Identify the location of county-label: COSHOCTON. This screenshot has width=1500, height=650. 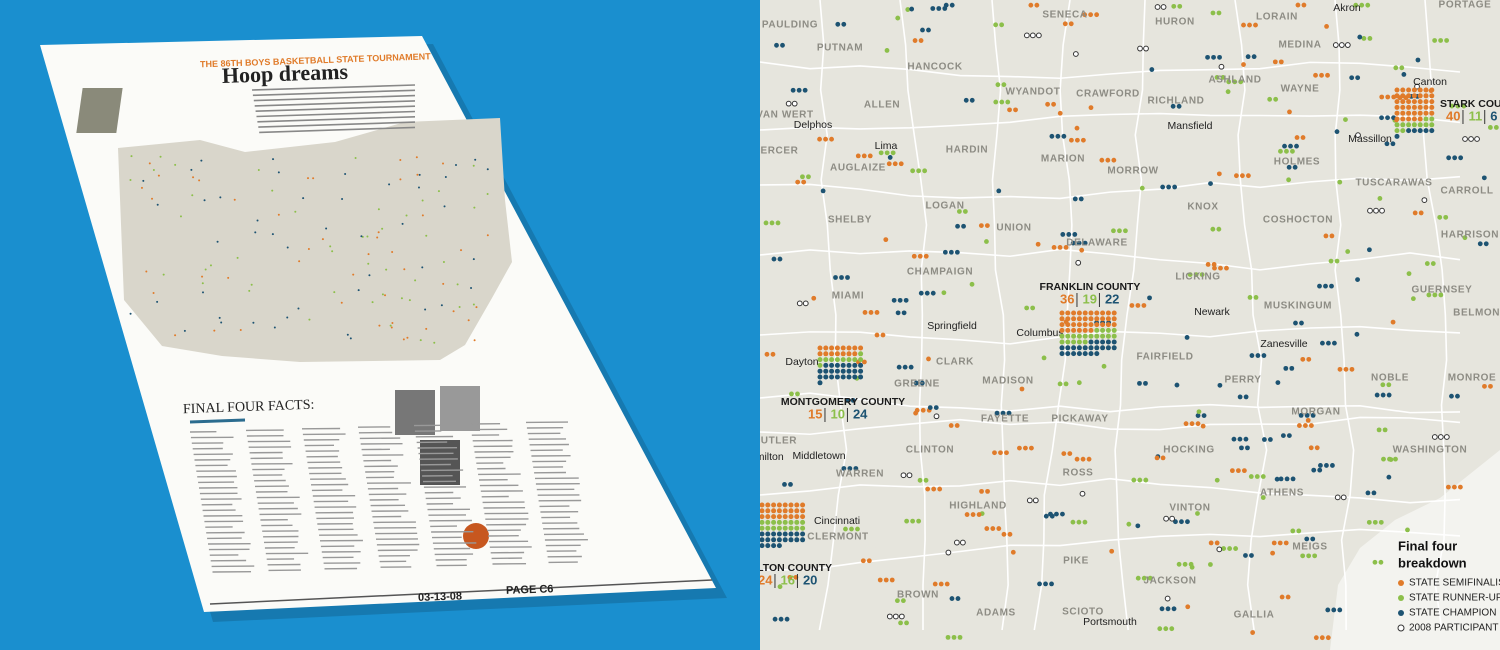
(1298, 220).